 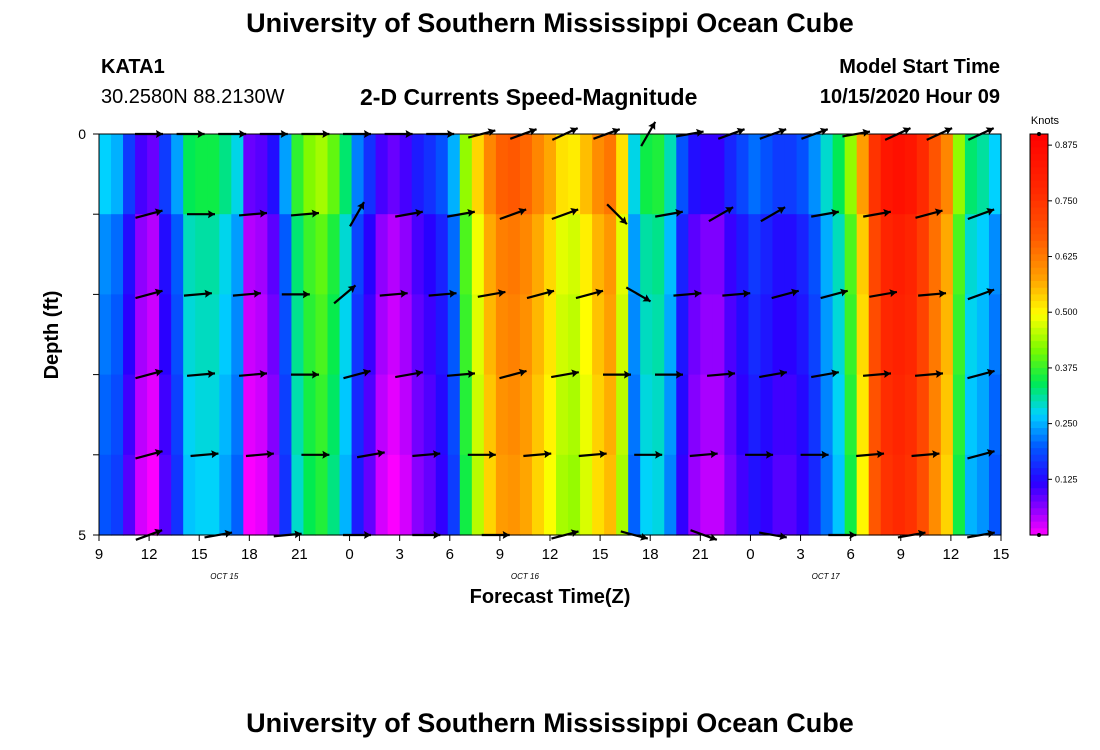 I want to click on x-tick-label: 9, so click(x=500, y=554).